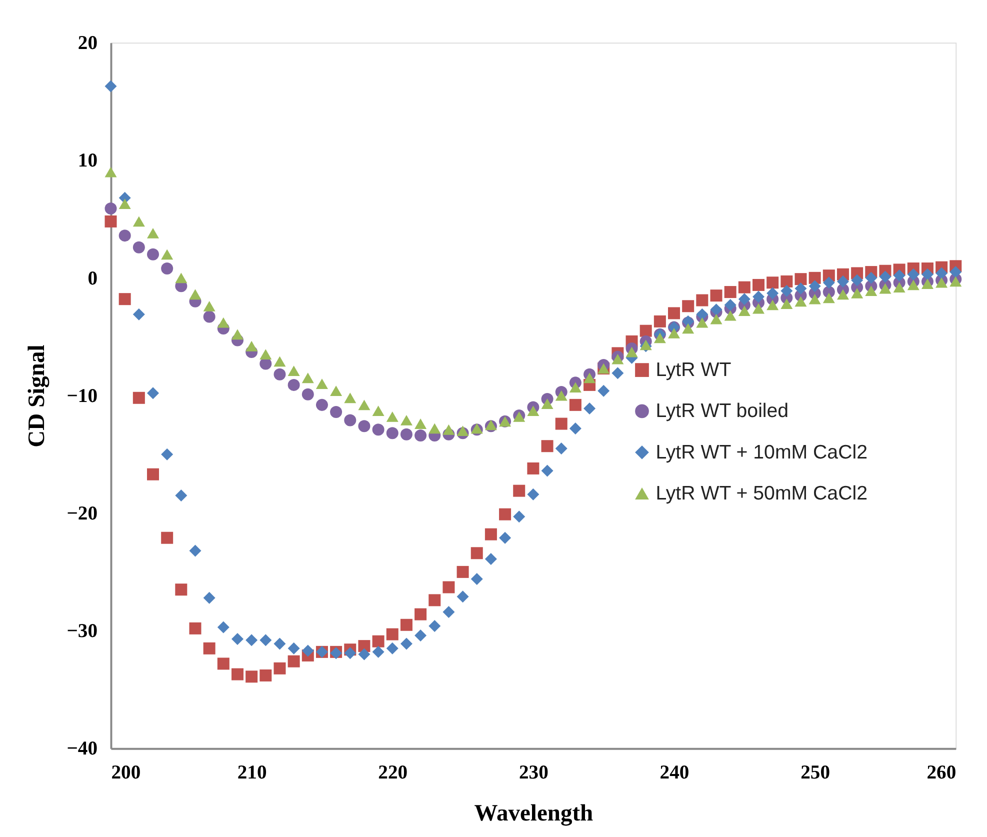 Image resolution: width=987 pixels, height=837 pixels. What do you see at coordinates (82, 514) in the screenshot?
I see `y-tick-label: −20` at bounding box center [82, 514].